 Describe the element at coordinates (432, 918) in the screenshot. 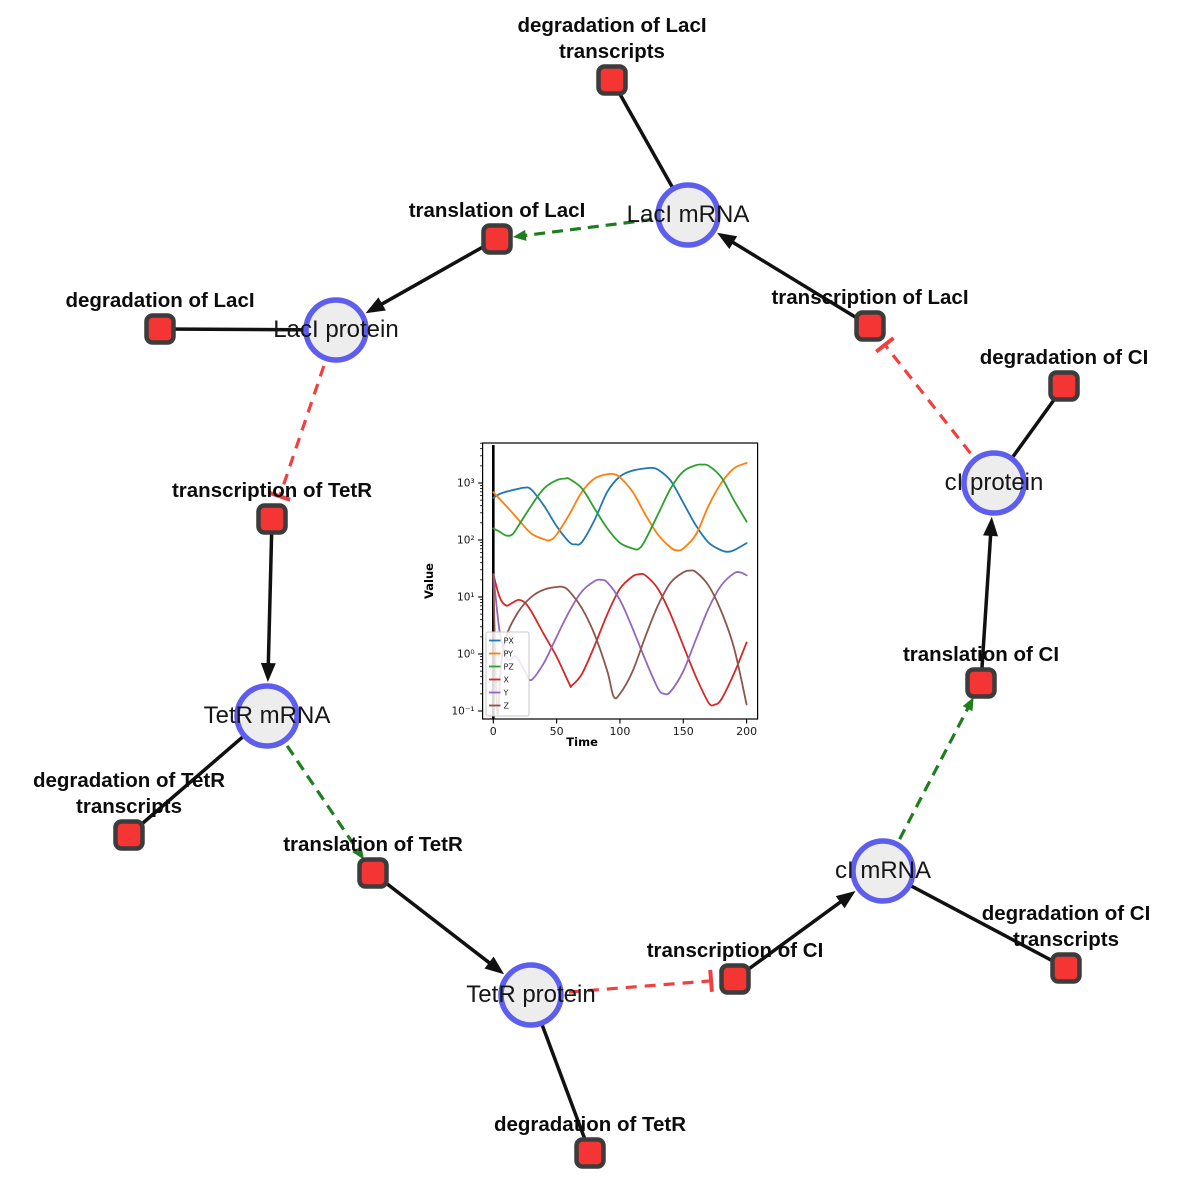

I see `edge-production-transl-tetr-to-tetr-protein` at that location.